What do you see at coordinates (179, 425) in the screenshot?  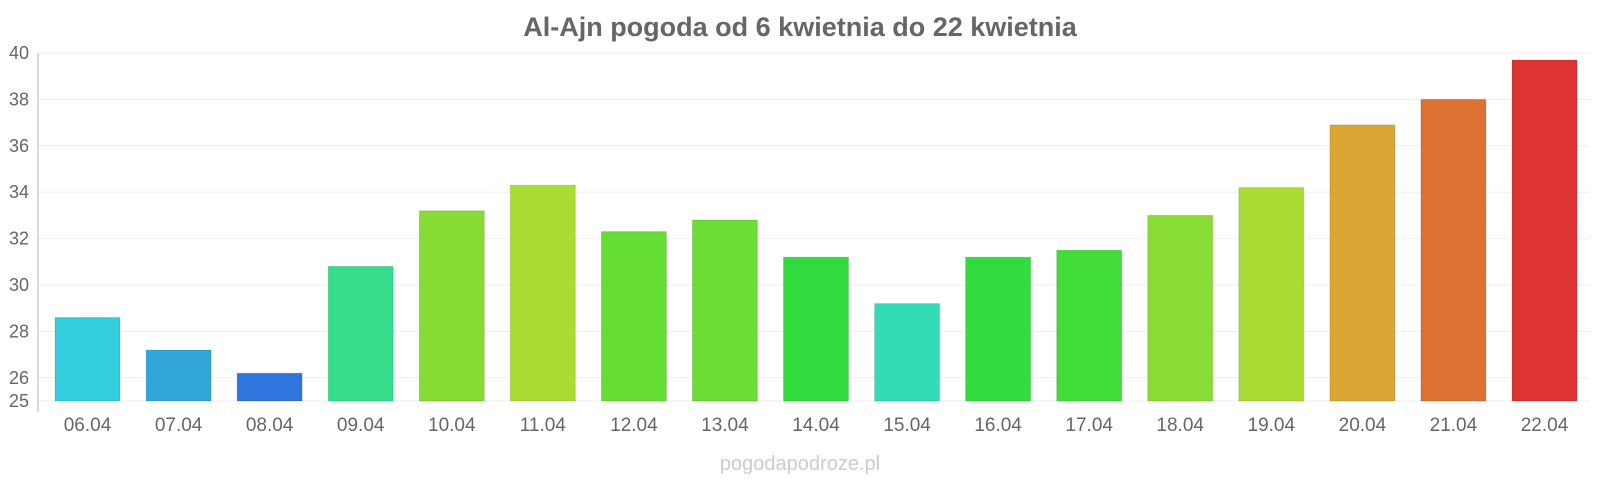 I see `x-tick-label: 07.04` at bounding box center [179, 425].